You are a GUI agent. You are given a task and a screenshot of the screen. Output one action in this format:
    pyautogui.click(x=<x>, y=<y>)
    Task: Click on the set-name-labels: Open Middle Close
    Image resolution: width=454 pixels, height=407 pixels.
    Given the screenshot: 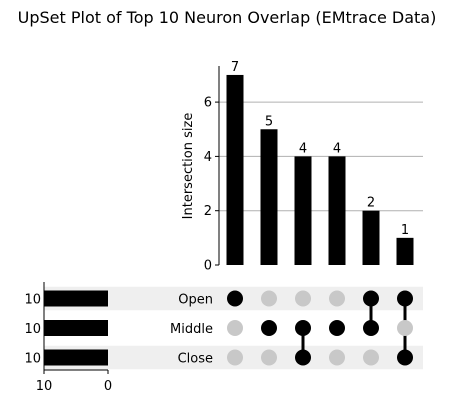 What is the action you would take?
    pyautogui.click(x=191, y=330)
    